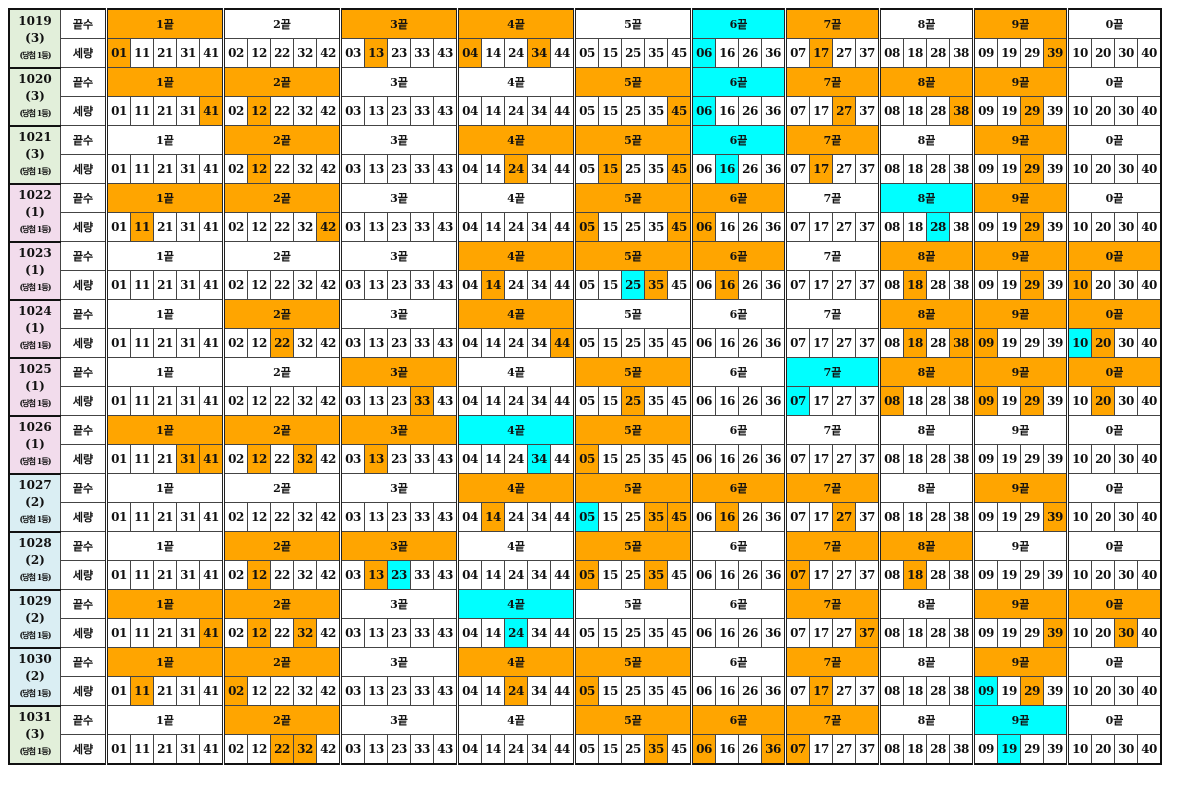  What do you see at coordinates (1020, 372) in the screenshot?
I see `group-header-9끝: 9끝` at bounding box center [1020, 372].